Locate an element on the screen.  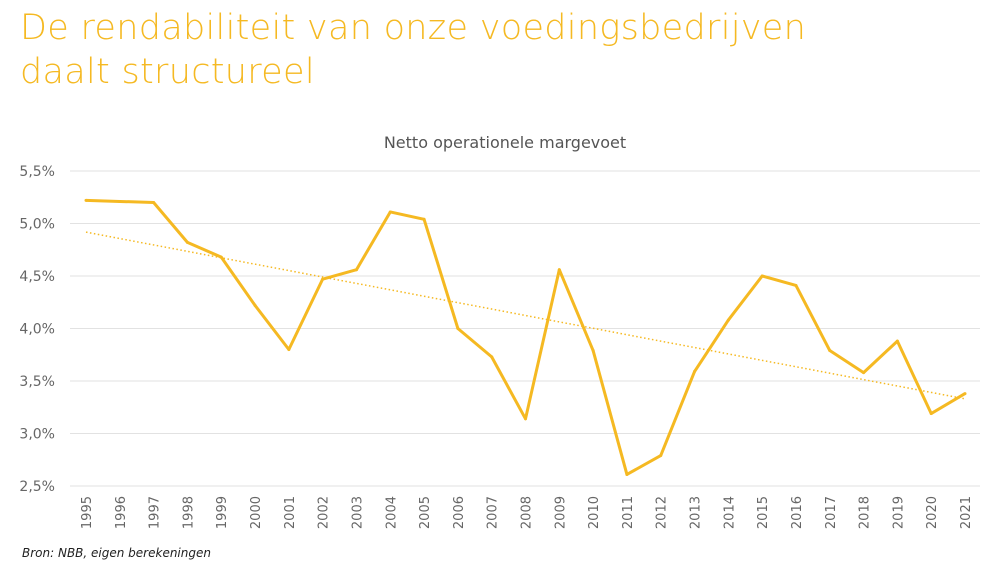
chart-title: Netto operationele margevoet is located at coordinates (505, 142).